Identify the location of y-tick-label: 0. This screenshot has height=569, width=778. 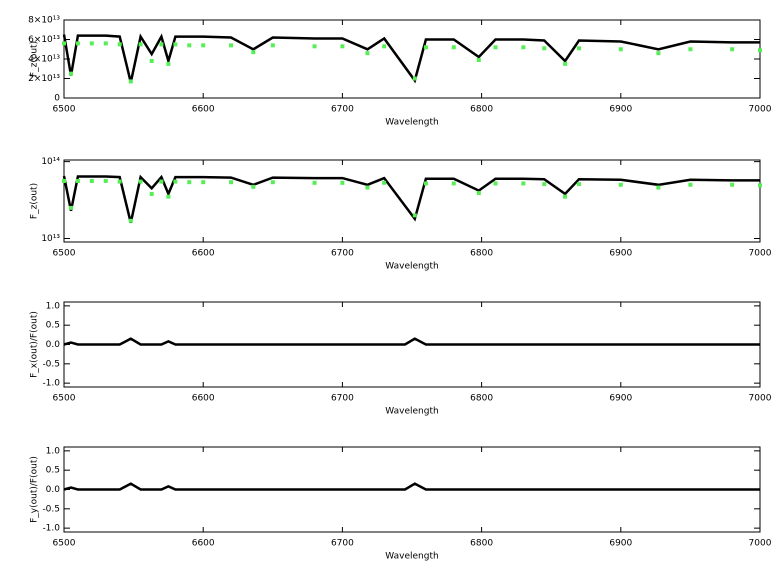
(57, 99).